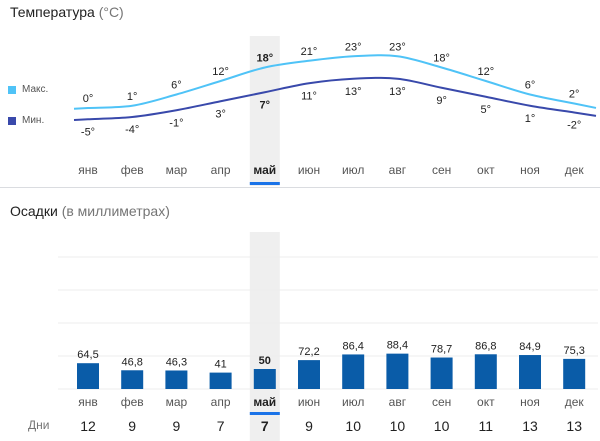 Image resolution: width=600 pixels, height=441 pixels. Describe the element at coordinates (35, 89) in the screenshot. I see `legend-max-label: Макс.` at that location.